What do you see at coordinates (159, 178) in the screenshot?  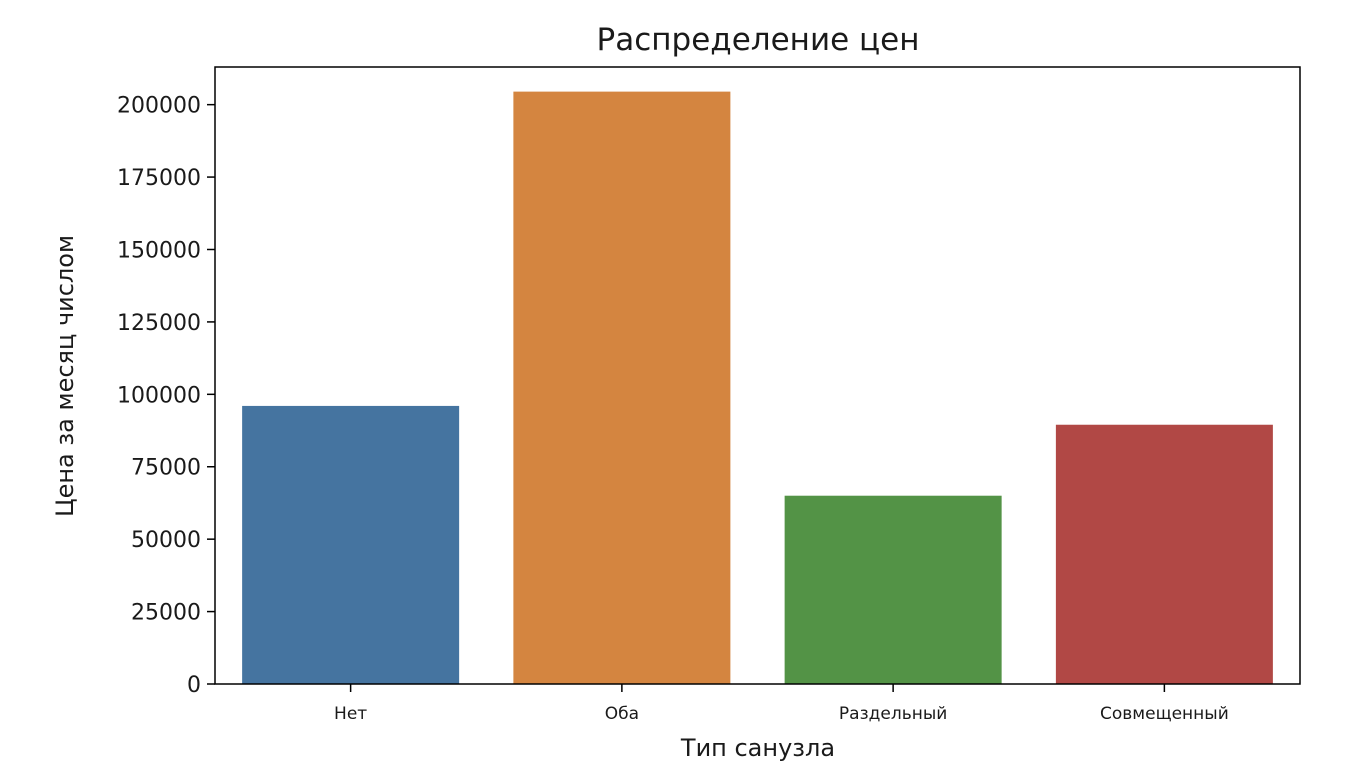 I see `y-tick-label: 175000` at bounding box center [159, 178].